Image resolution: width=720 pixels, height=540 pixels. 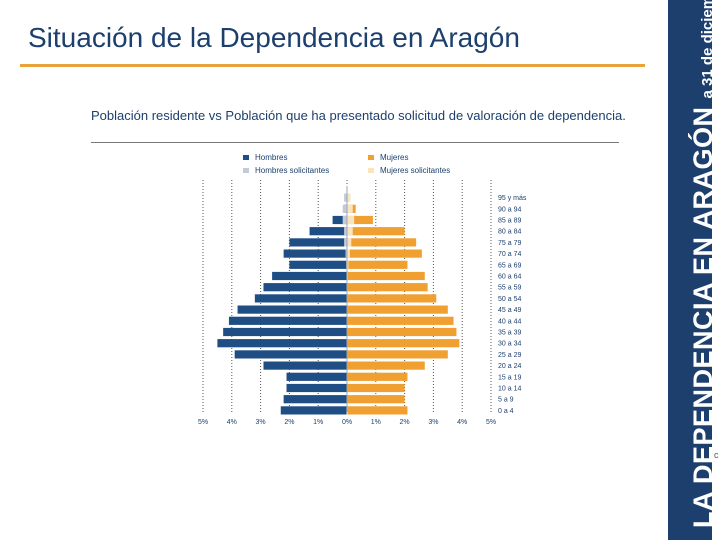 I want to click on legend-swatch-mujeres-solicitantes, so click(x=371, y=170).